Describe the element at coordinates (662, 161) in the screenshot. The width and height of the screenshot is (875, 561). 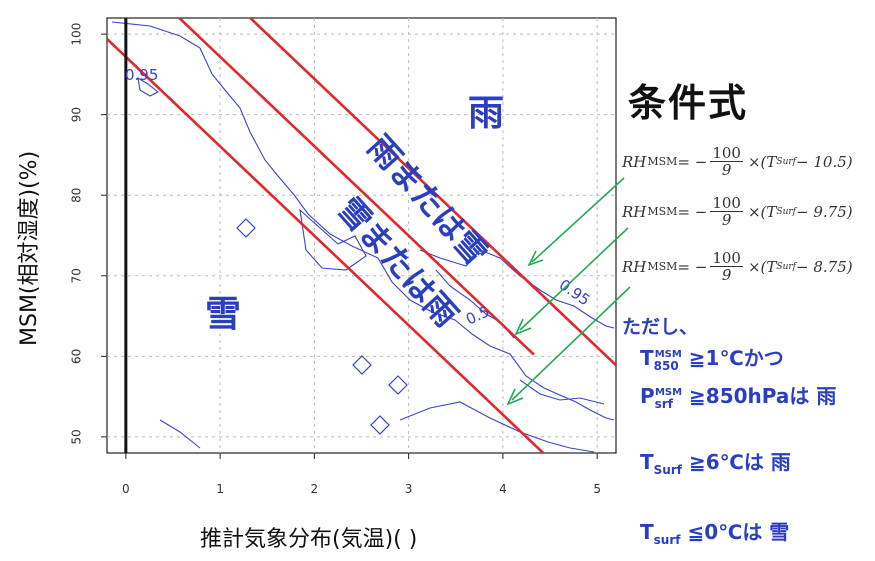
I see `formula-1-sup: MSM` at that location.